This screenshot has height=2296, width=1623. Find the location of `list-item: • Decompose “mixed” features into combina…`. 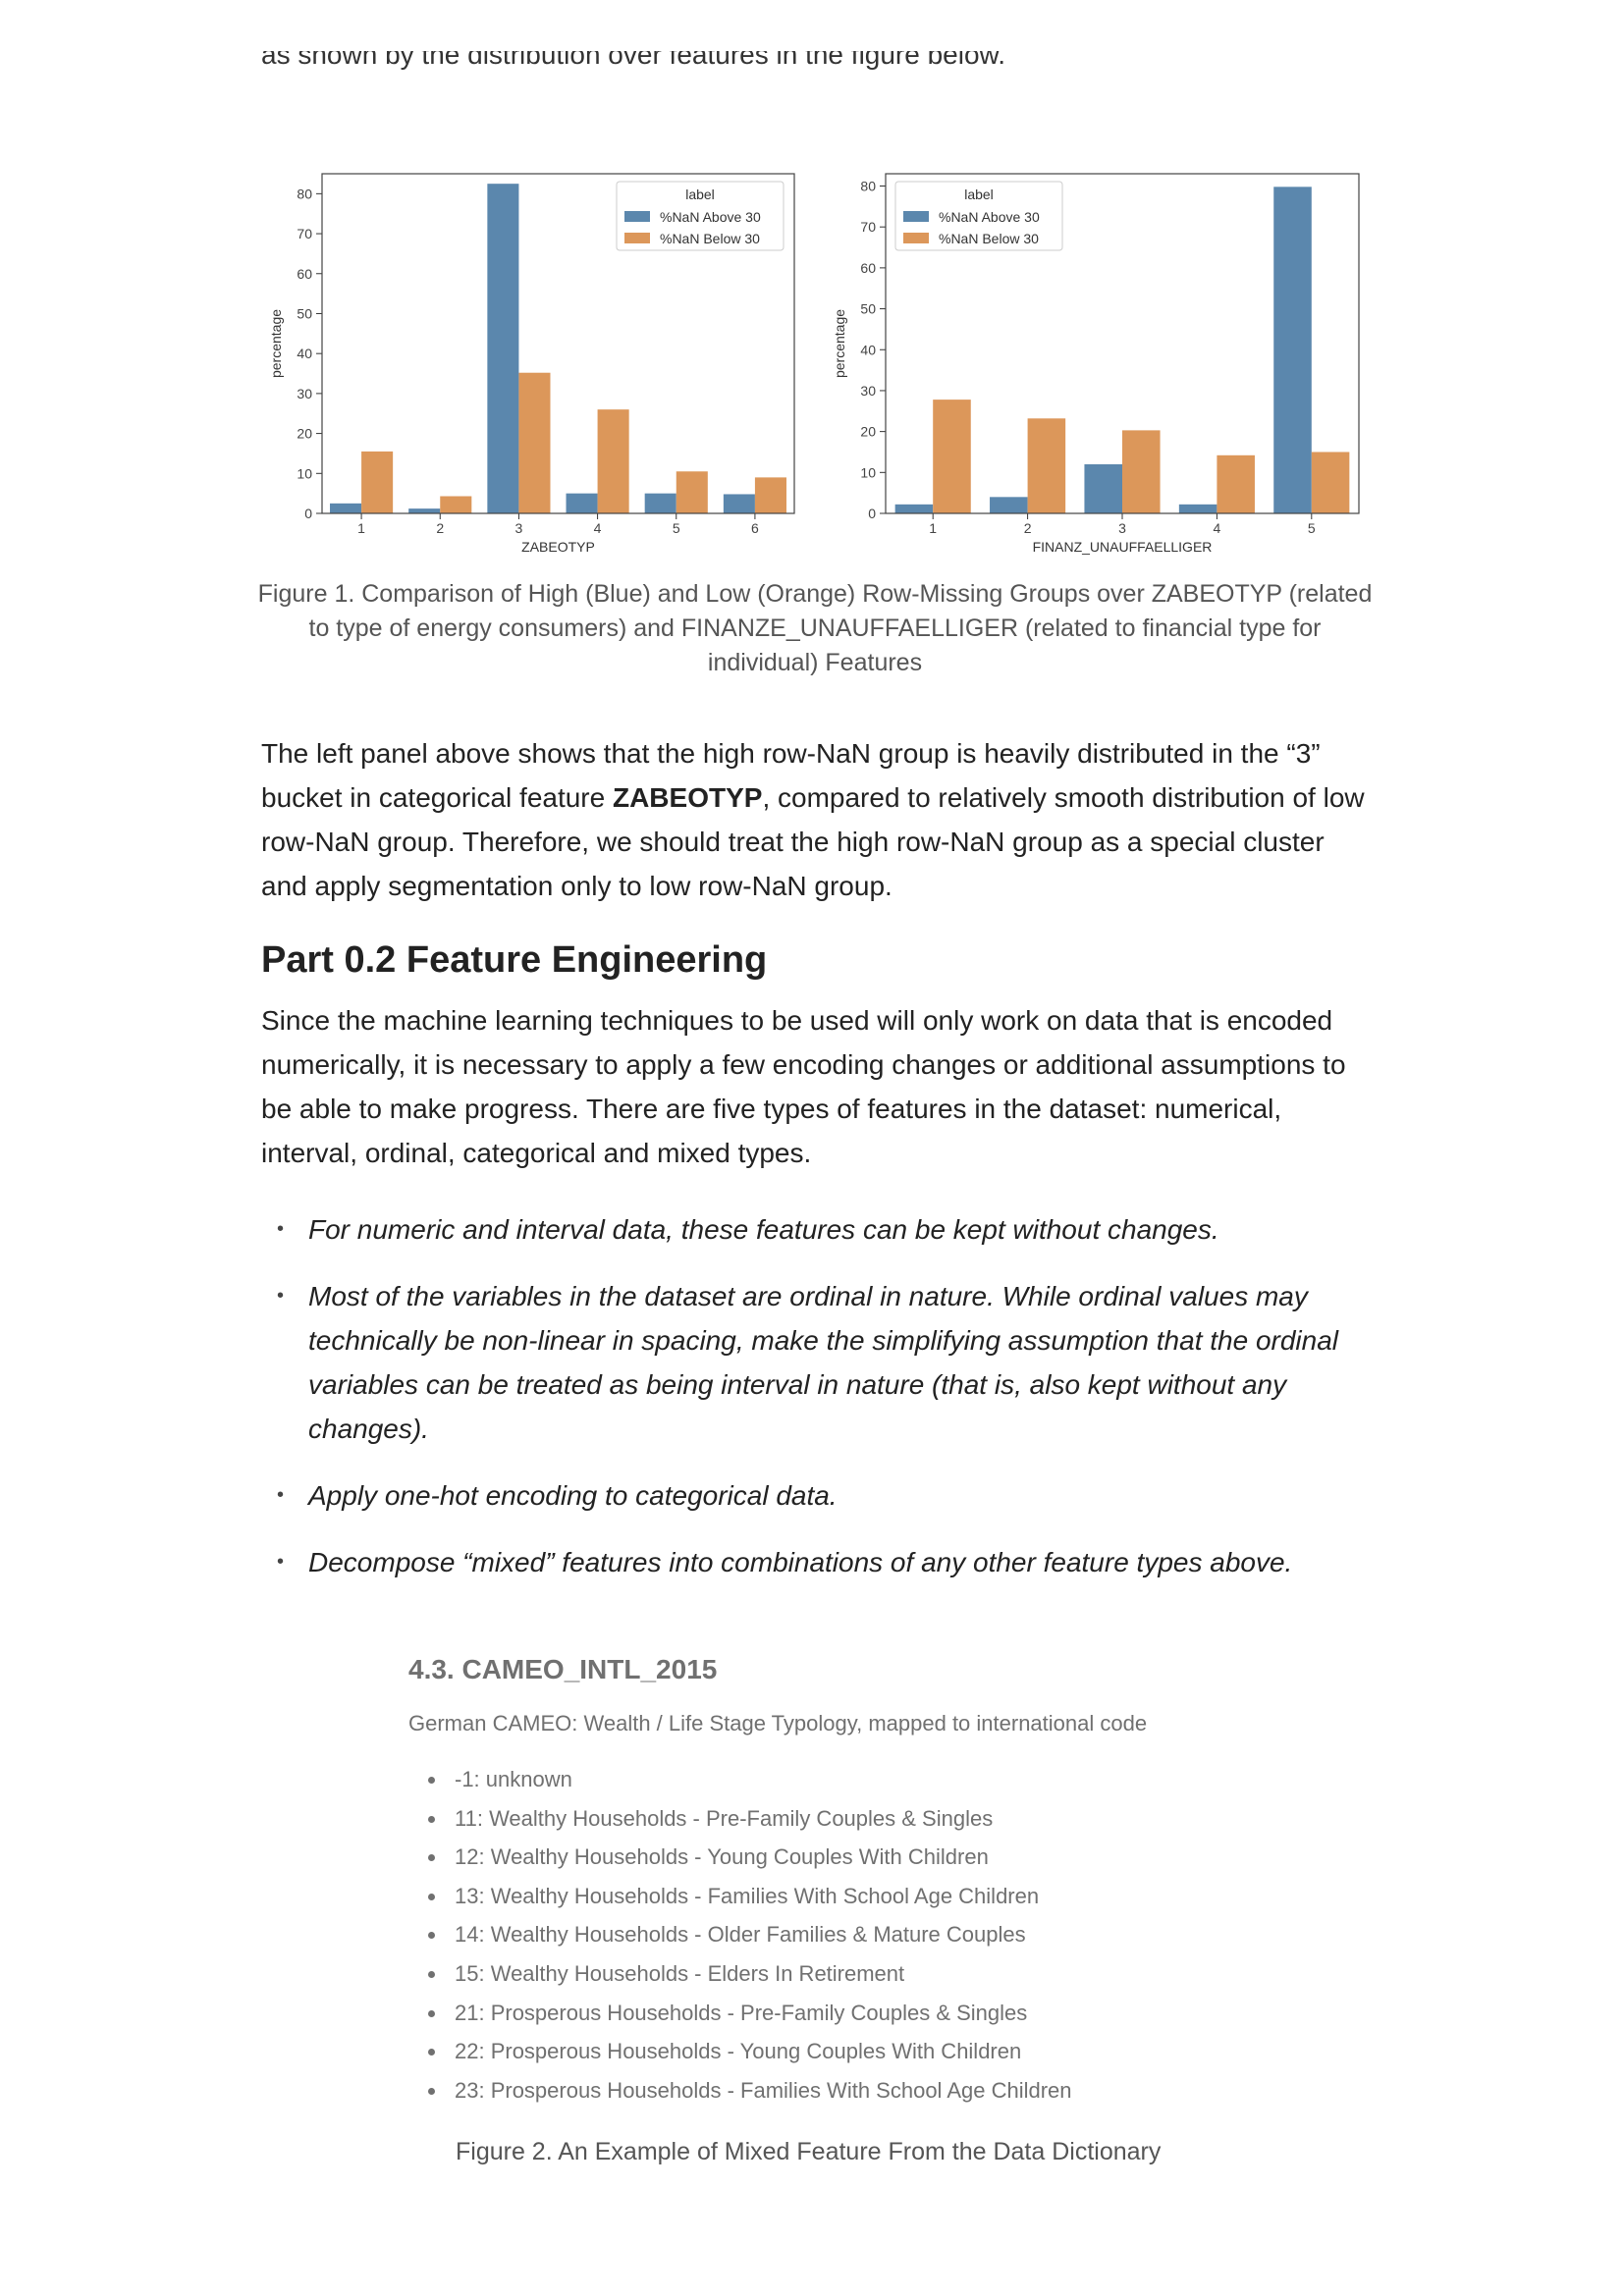

list-item: • Decompose “mixed” features into combina… is located at coordinates (820, 1562).